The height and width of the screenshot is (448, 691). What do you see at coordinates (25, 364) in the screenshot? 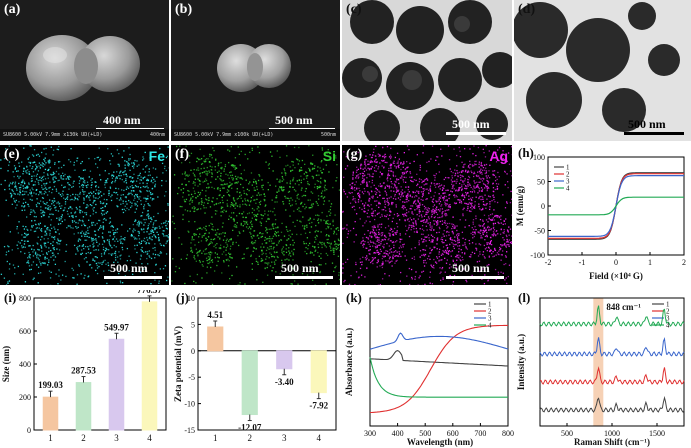
I see `y-tick-label: 400` at bounding box center [25, 364].